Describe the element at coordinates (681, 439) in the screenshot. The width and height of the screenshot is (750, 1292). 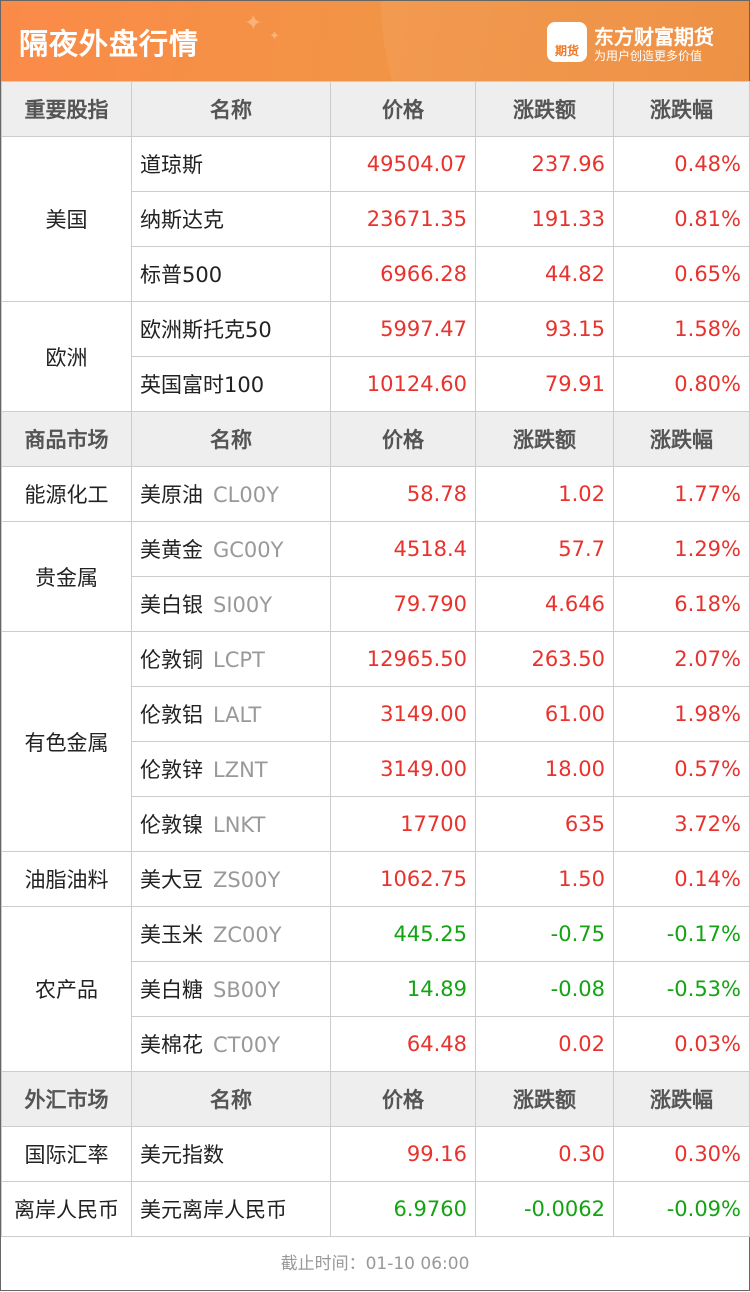
I see `column-header: 涨跌幅` at that location.